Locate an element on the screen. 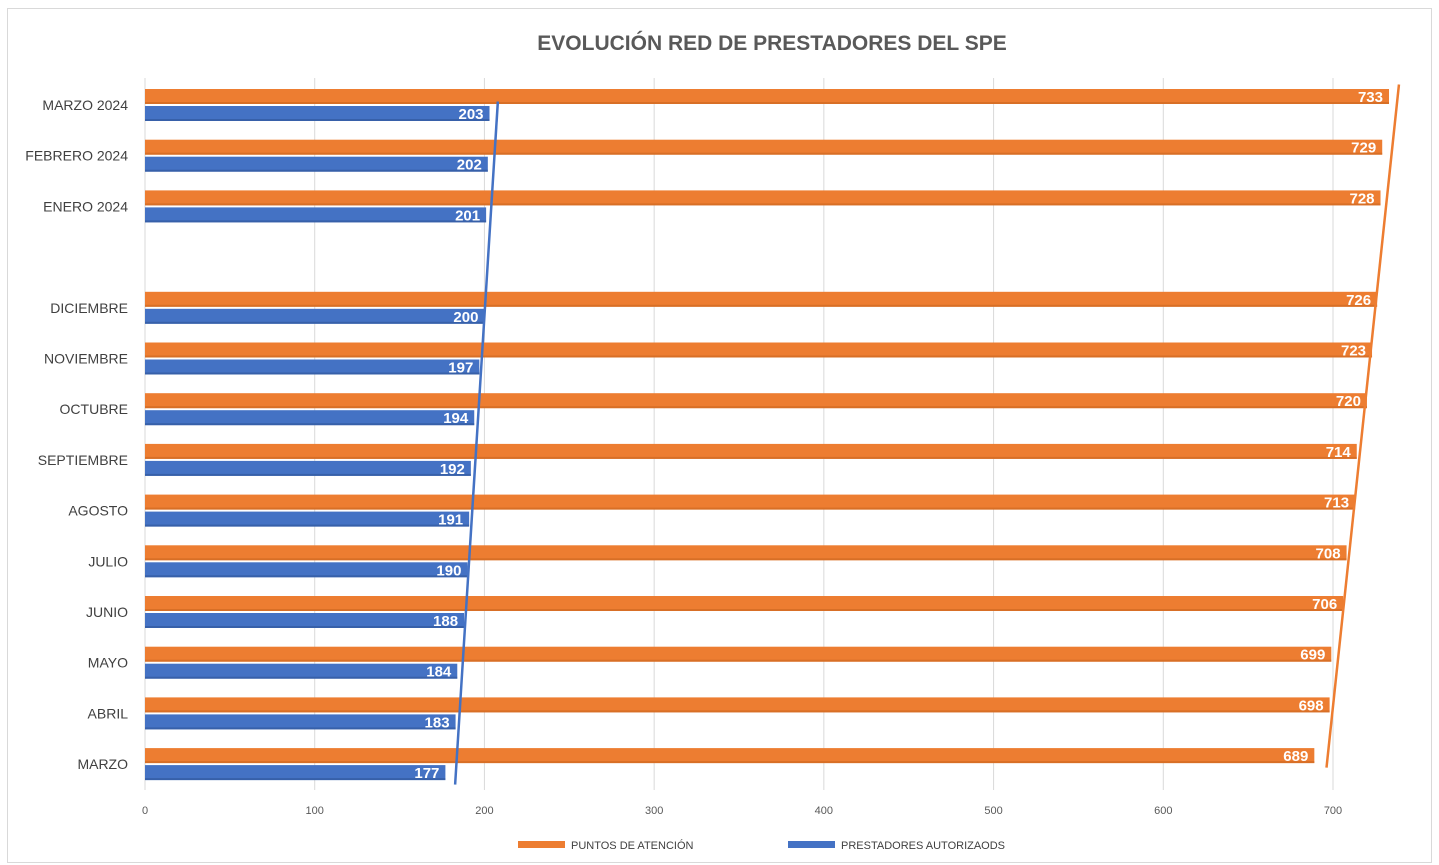 This screenshot has width=1439, height=865. data-label-prestadores: 192 is located at coordinates (452, 469).